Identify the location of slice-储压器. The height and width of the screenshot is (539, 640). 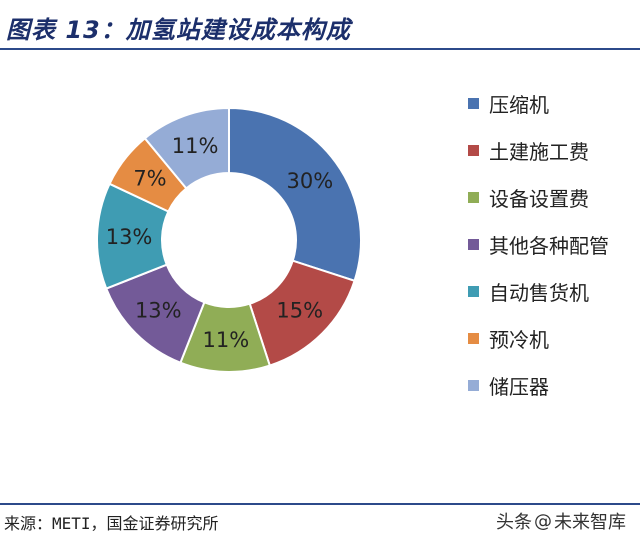
(186, 148).